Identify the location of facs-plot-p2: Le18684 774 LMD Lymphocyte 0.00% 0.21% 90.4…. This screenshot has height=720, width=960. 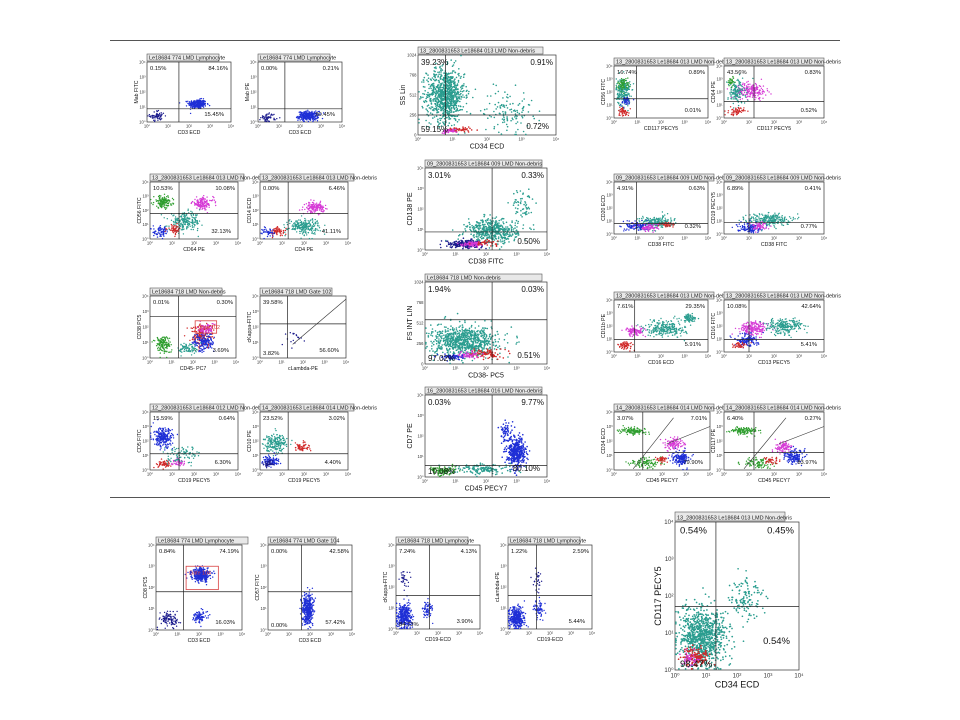
(290, 95).